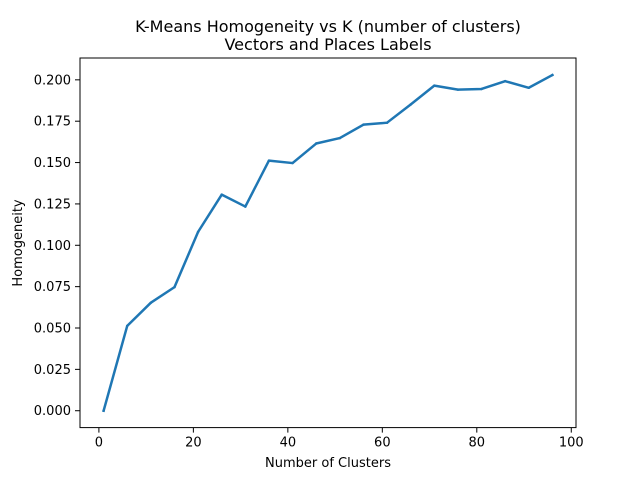  Describe the element at coordinates (52, 80) in the screenshot. I see `y-tick-label: 0.200` at that location.